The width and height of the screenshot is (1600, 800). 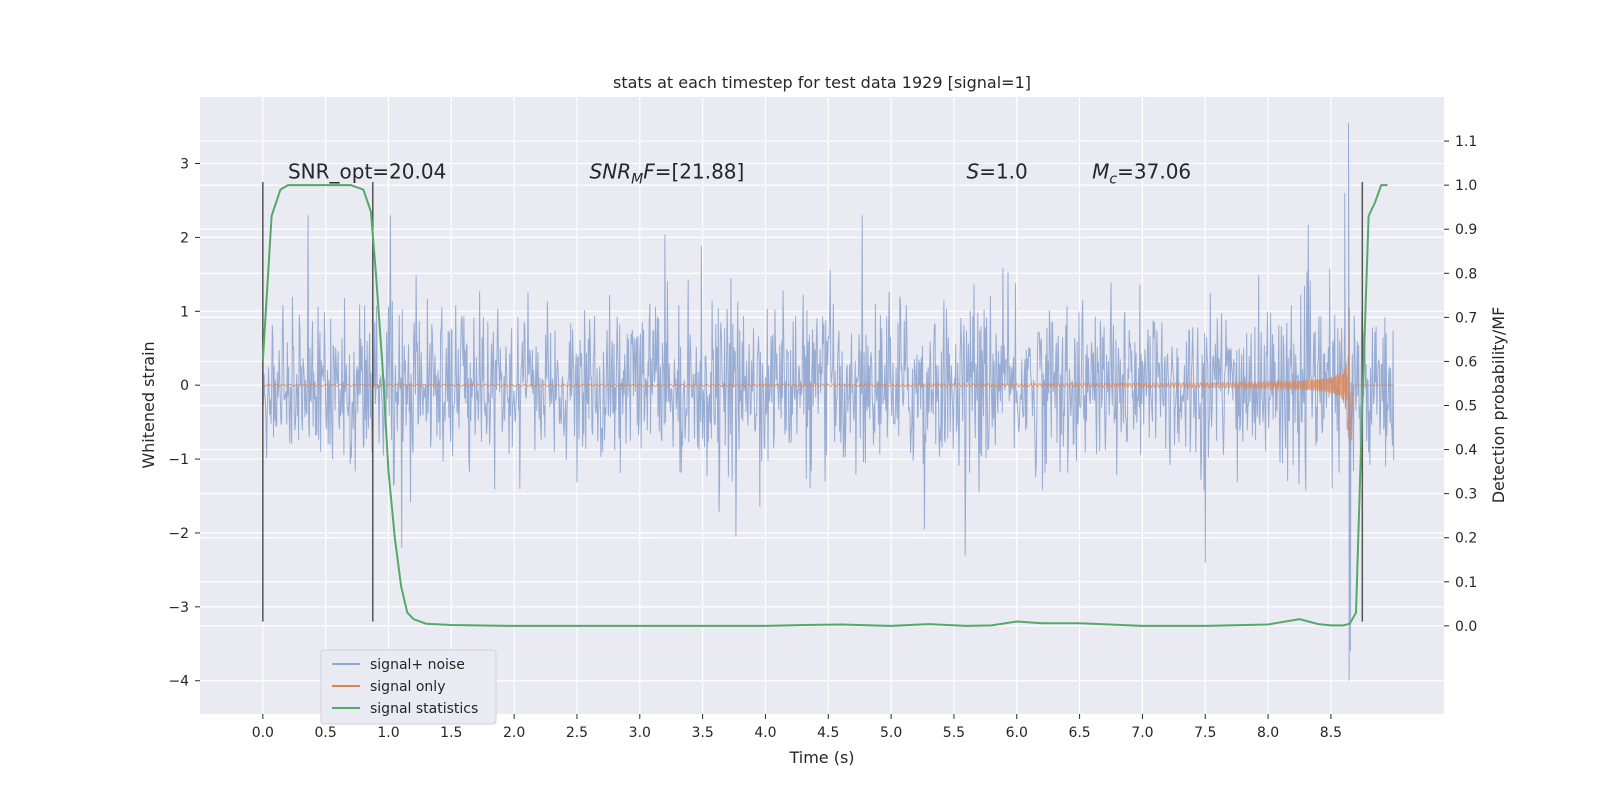 What do you see at coordinates (388, 733) in the screenshot?
I see `x-tick-label: 1.0` at bounding box center [388, 733].